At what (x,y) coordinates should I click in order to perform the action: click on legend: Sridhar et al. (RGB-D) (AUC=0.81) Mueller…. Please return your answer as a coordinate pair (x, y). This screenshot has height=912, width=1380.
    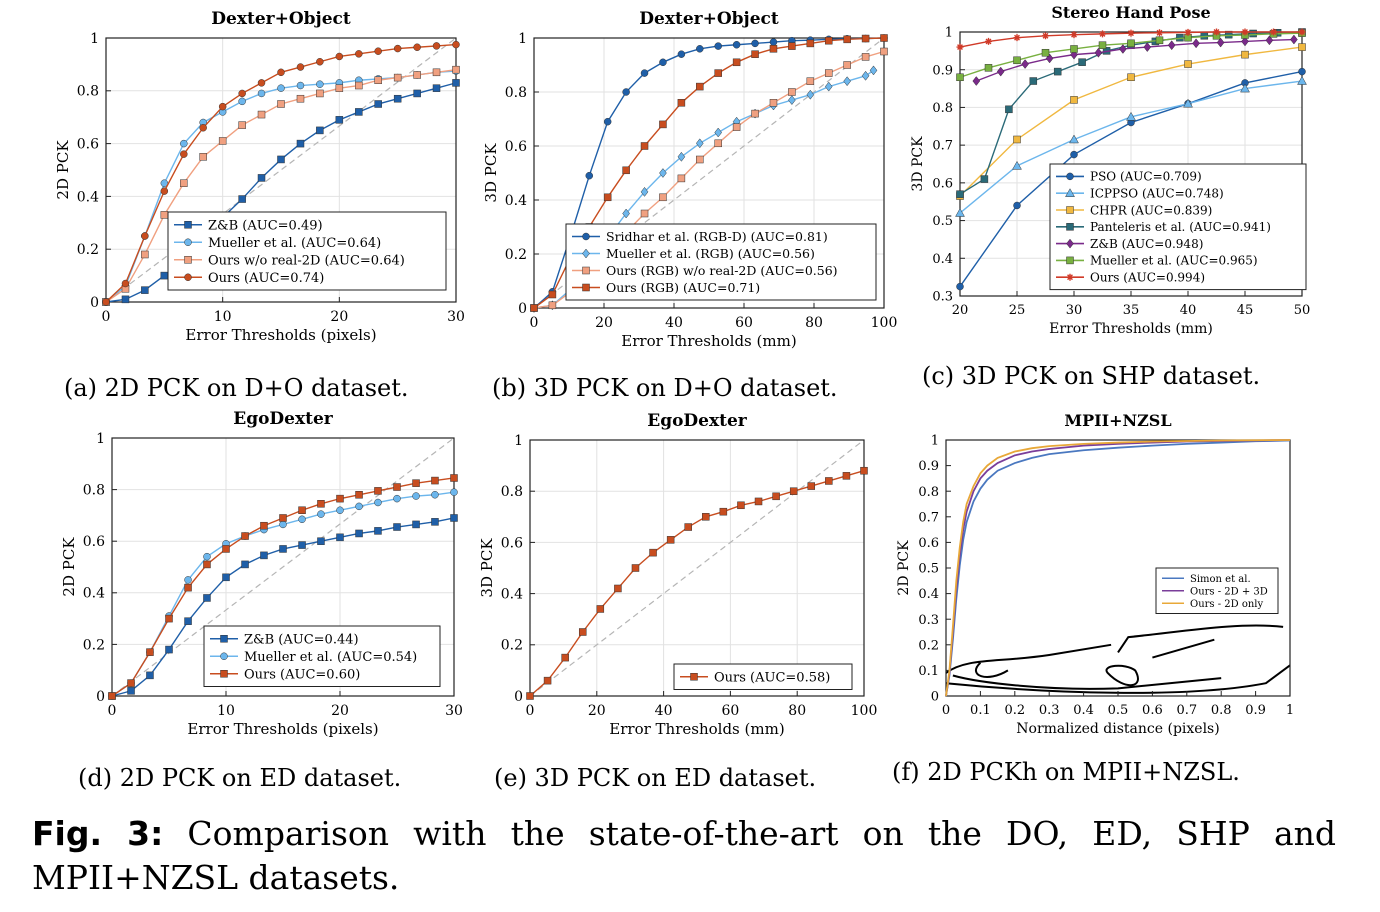
    Looking at the image, I should click on (721, 262).